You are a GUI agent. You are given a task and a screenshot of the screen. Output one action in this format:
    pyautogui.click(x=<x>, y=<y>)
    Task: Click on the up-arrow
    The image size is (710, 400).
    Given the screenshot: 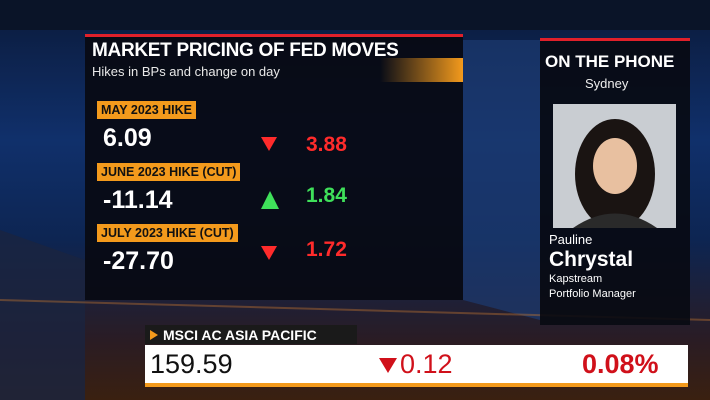 What is the action you would take?
    pyautogui.click(x=270, y=200)
    